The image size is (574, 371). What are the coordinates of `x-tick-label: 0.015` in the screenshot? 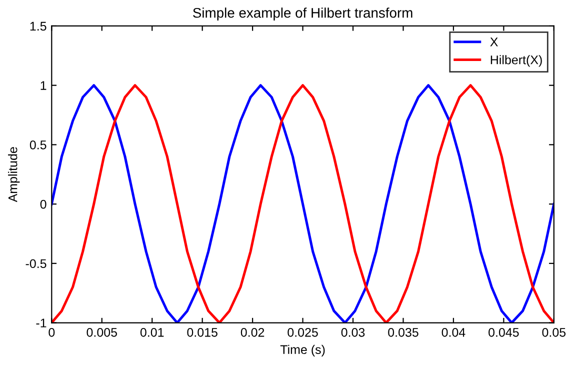 It's located at (202, 332).